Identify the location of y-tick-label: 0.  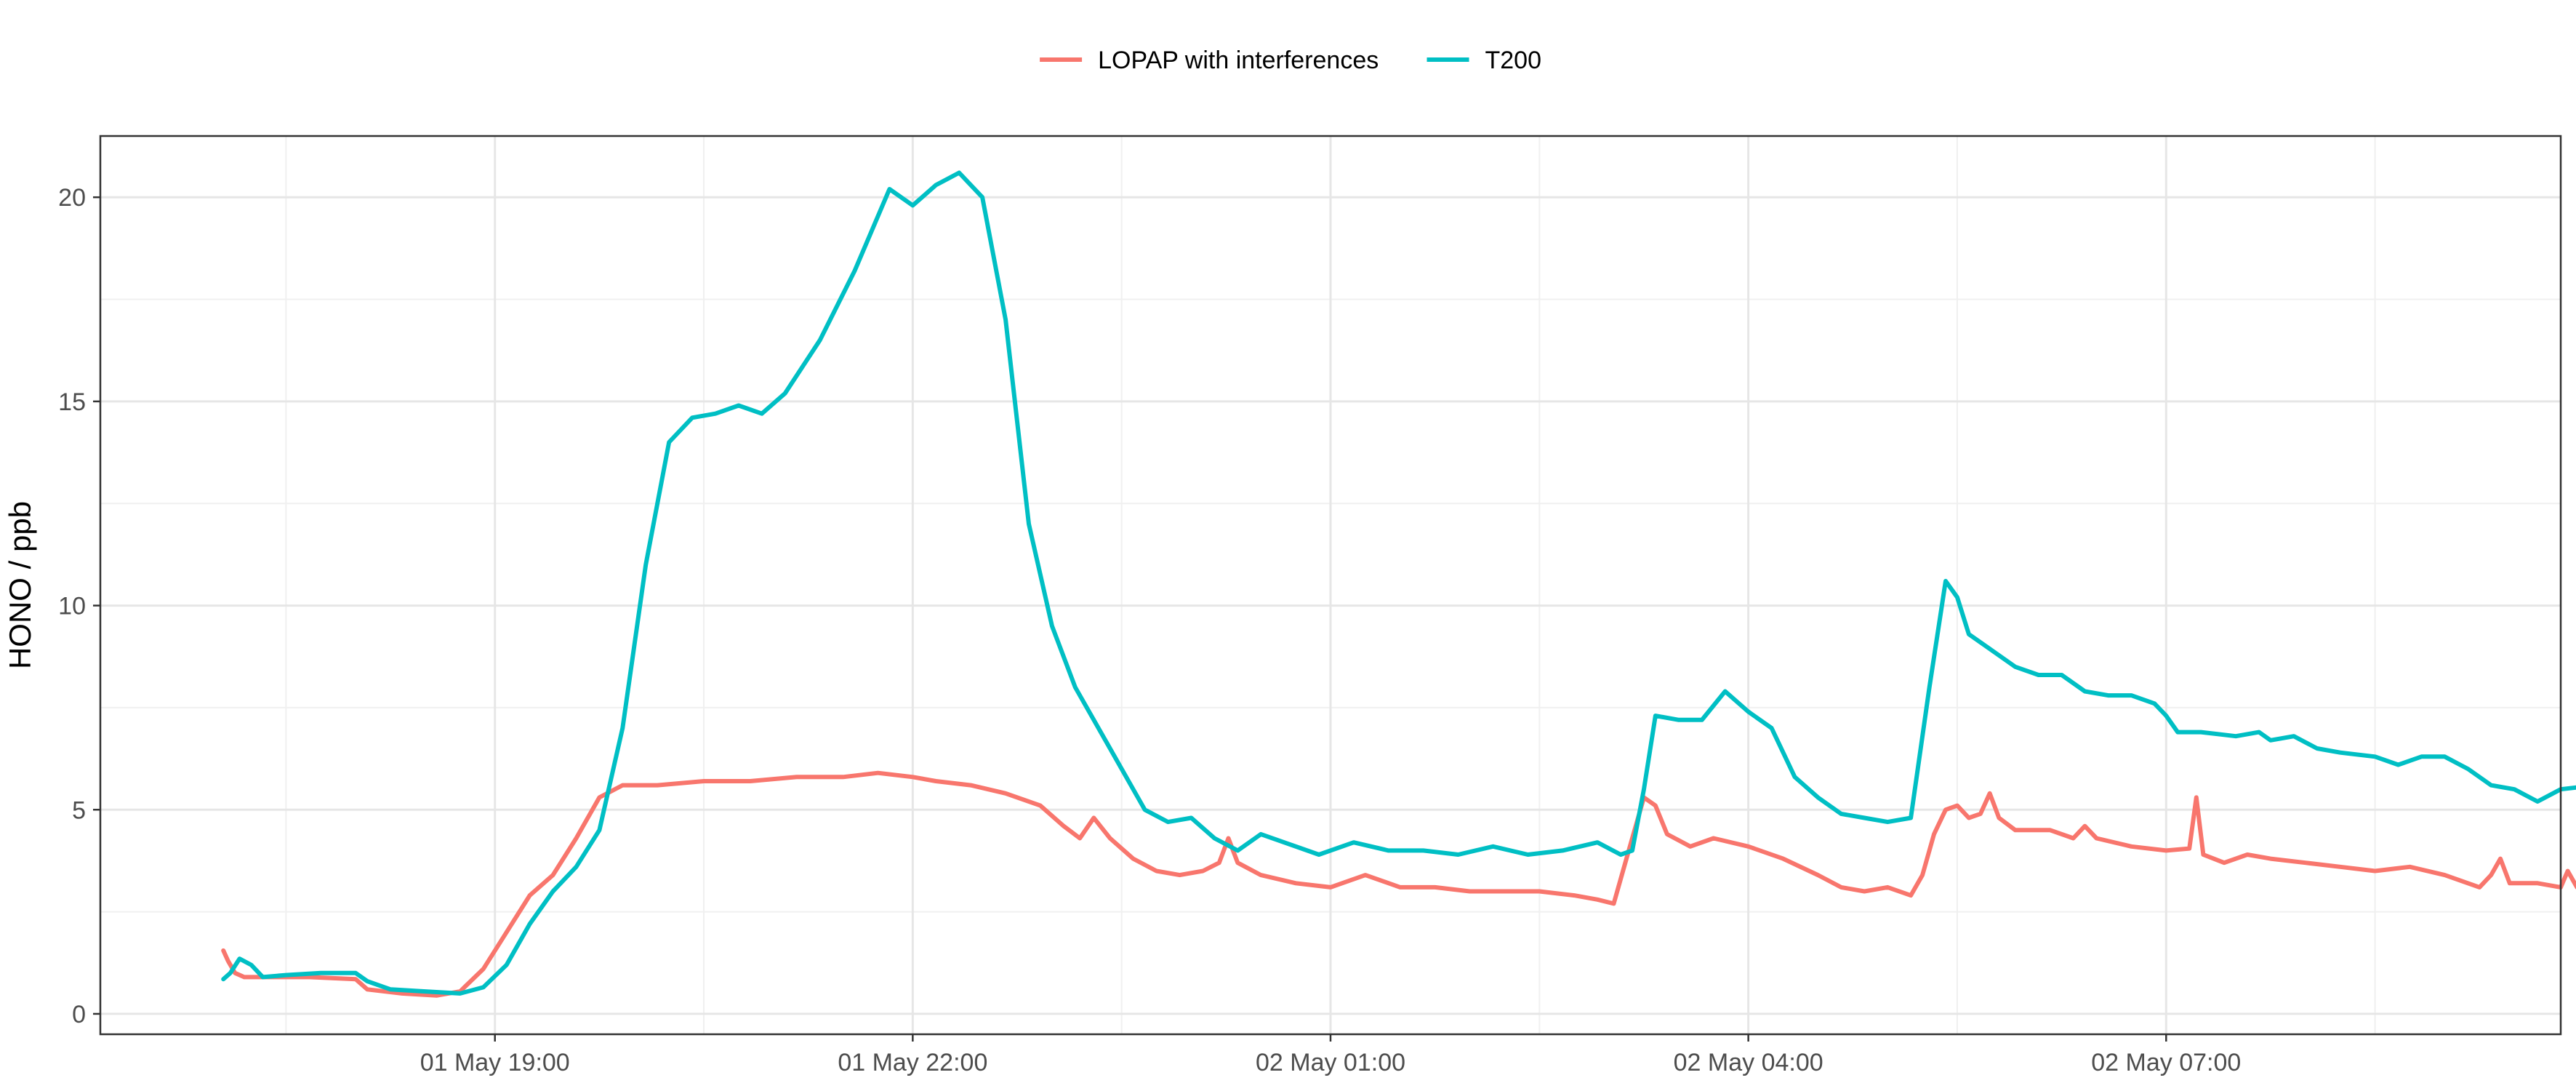
(79, 1015).